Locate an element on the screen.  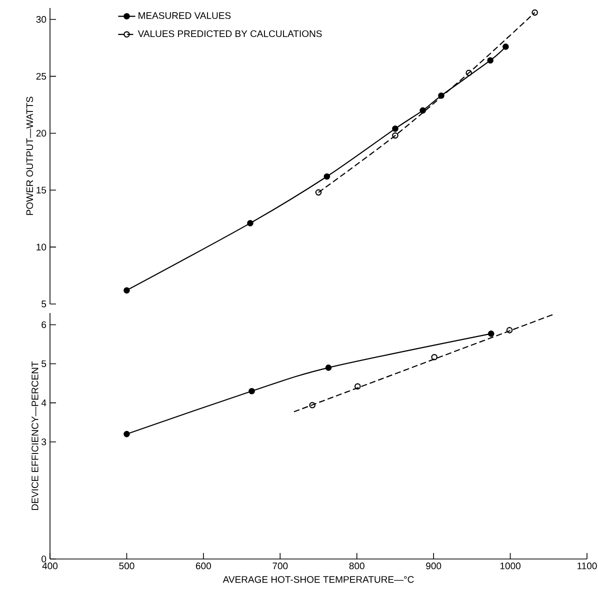
y-axis-title: DEVICE EFFICIENCY—PERCENT is located at coordinates (35, 436).